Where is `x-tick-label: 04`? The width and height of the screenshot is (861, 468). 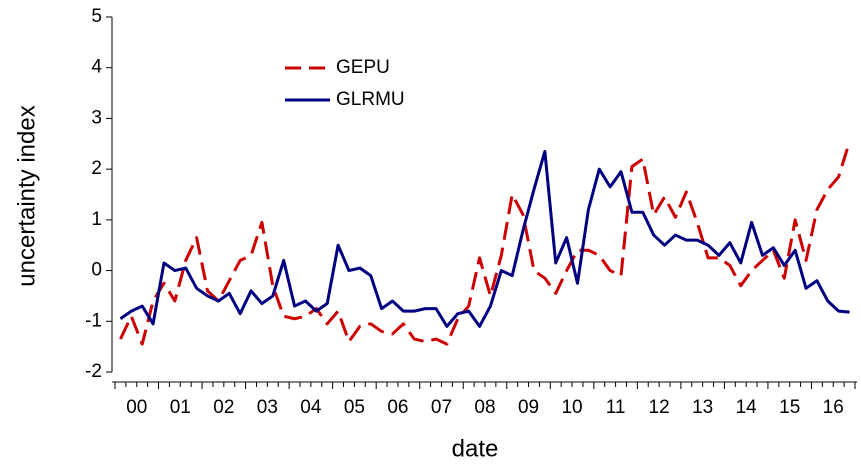
x-tick-label: 04 is located at coordinates (311, 407).